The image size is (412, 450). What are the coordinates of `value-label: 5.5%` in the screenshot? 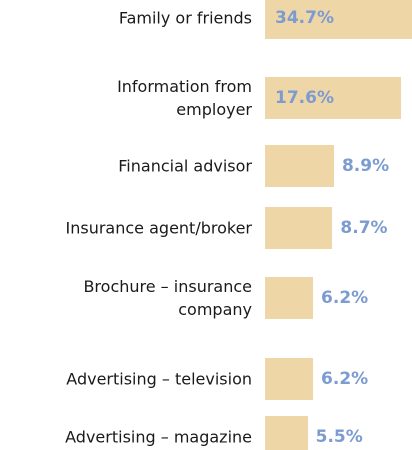 It's located at (339, 437).